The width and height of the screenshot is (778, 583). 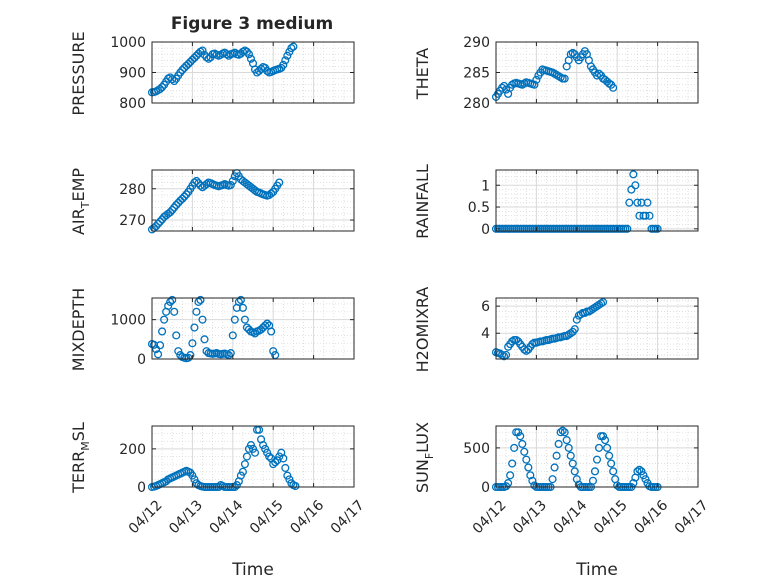 I want to click on y-axis-label: PRESSURE, so click(x=78, y=73).